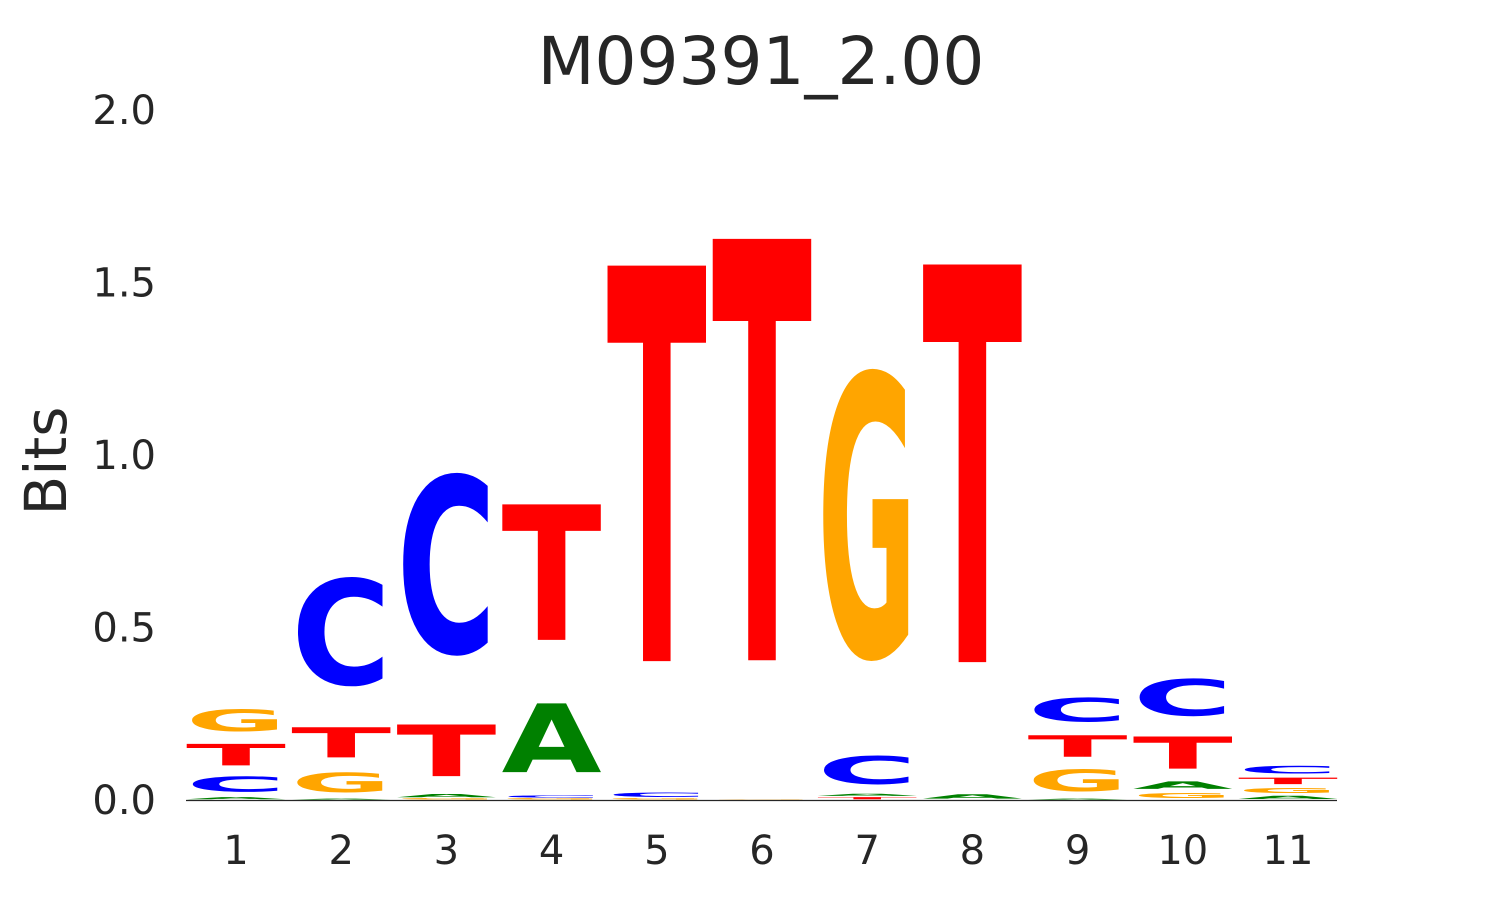 This screenshot has width=1485, height=900. What do you see at coordinates (124, 284) in the screenshot?
I see `y-tick-label: 1.5` at bounding box center [124, 284].